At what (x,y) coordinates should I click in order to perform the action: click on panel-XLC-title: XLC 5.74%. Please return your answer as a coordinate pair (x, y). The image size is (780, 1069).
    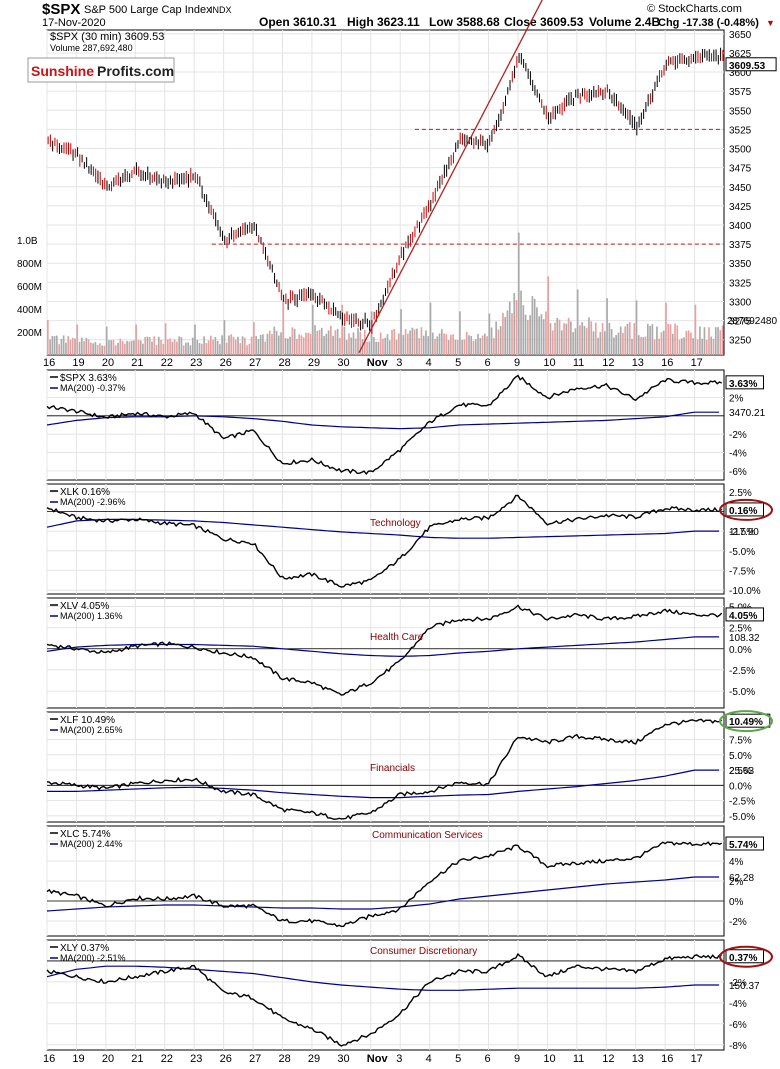
    Looking at the image, I should click on (85, 834).